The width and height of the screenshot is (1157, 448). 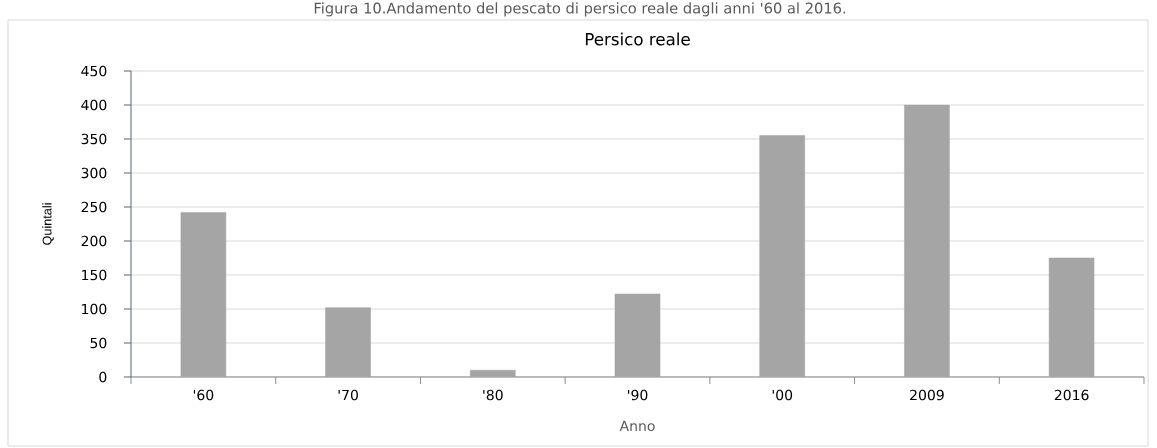 I want to click on y-axis-title: Quintali, so click(x=48, y=224).